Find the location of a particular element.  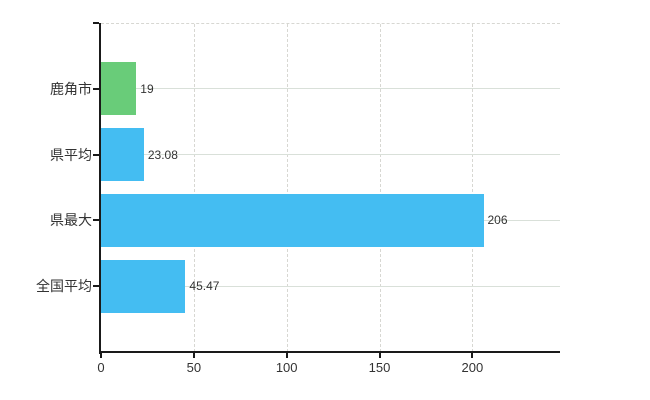

category-label: 鹿角市 is located at coordinates (71, 88).